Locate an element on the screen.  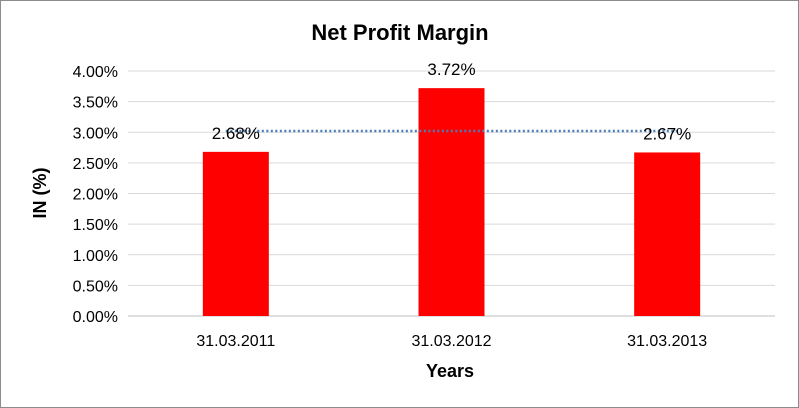
y-tick-label: 3.00% is located at coordinates (95, 133).